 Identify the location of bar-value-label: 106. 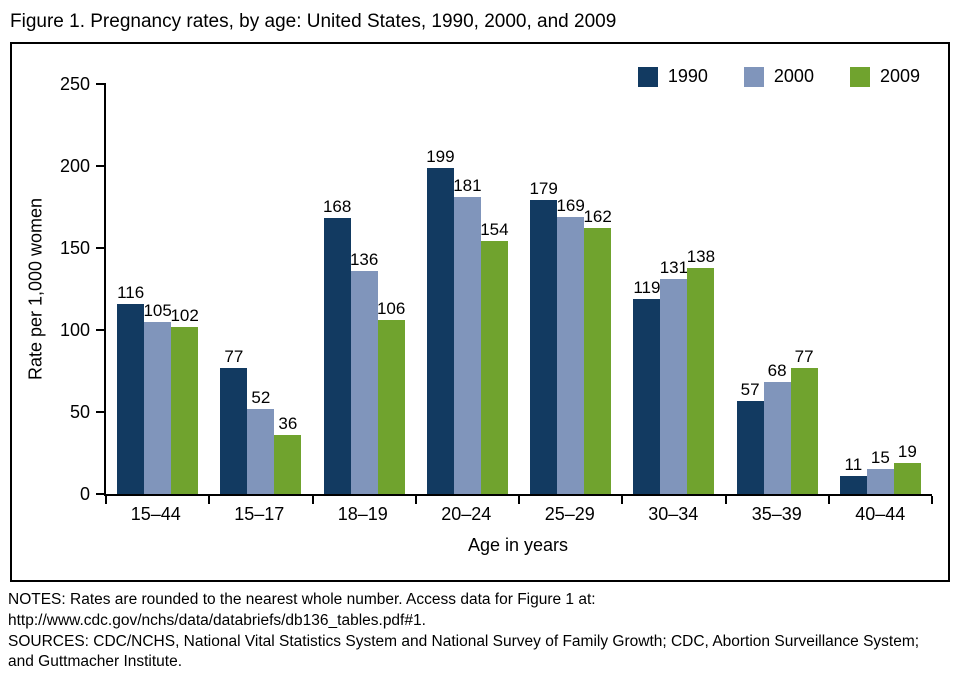
(391, 309).